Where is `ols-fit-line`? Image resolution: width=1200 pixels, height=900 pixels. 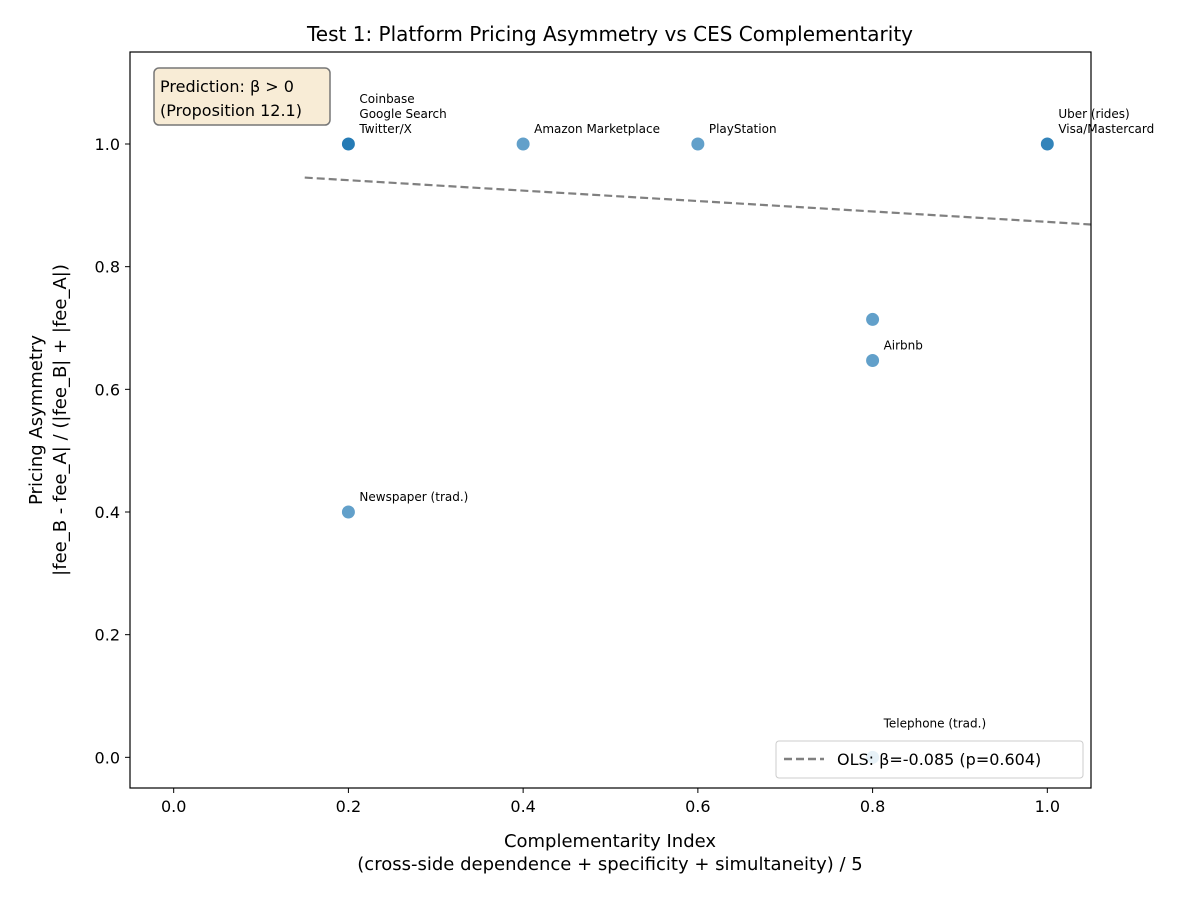 ols-fit-line is located at coordinates (698, 201).